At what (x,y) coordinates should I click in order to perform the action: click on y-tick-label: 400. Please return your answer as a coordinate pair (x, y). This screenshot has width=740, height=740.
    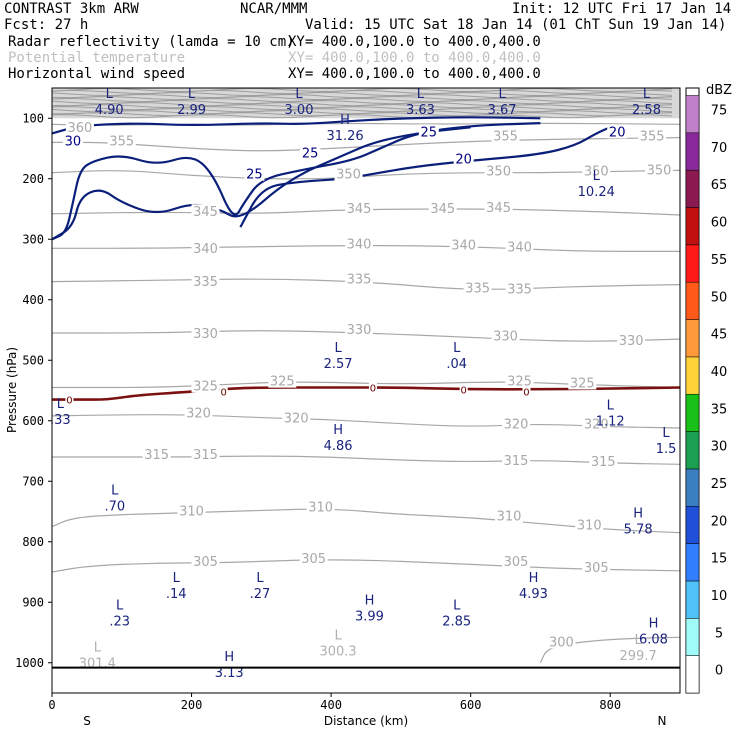
    Looking at the image, I should click on (33, 300).